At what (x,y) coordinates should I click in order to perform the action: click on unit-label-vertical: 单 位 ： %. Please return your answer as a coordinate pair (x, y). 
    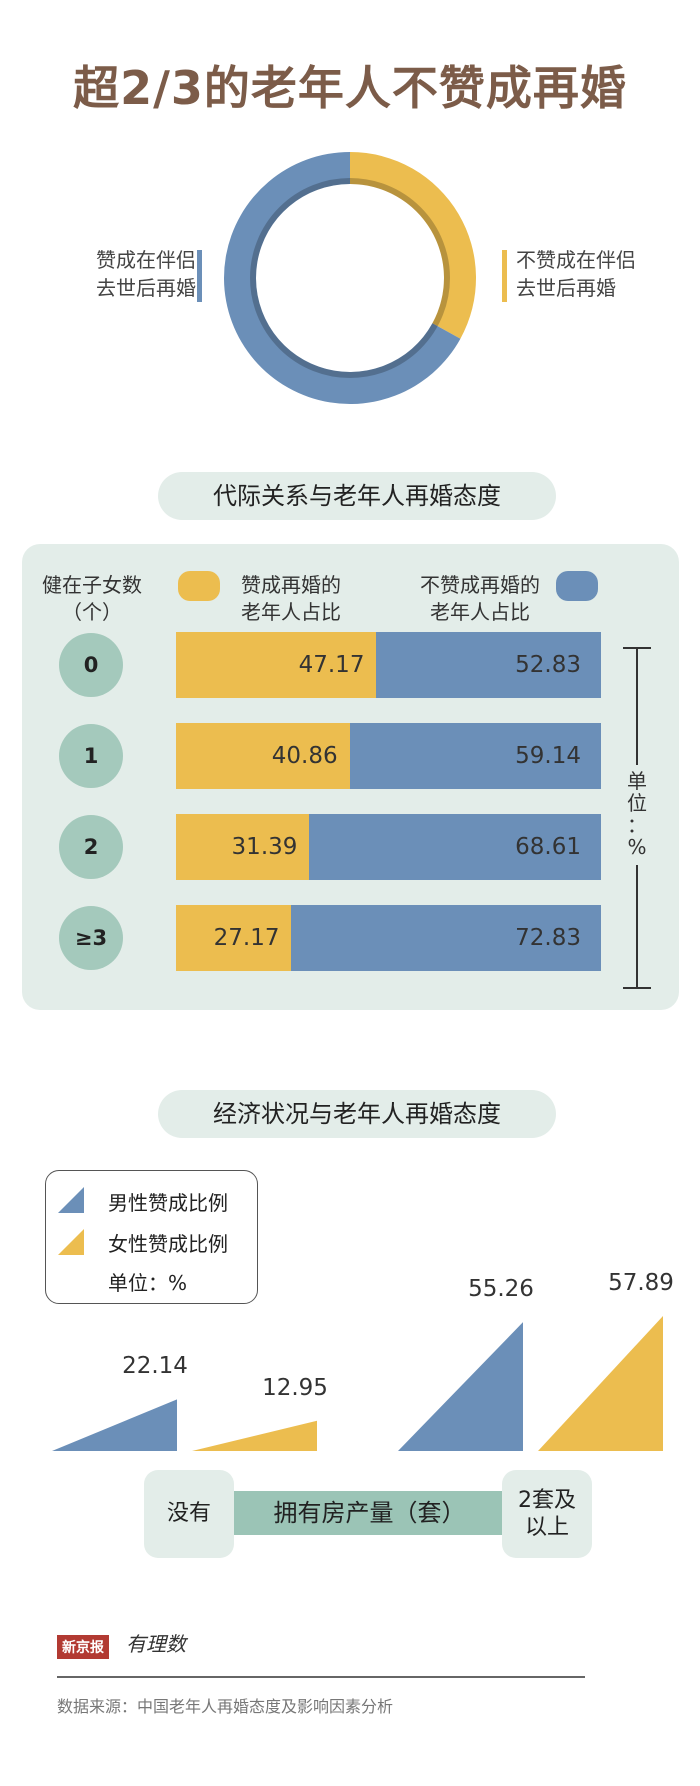
    Looking at the image, I should click on (637, 814).